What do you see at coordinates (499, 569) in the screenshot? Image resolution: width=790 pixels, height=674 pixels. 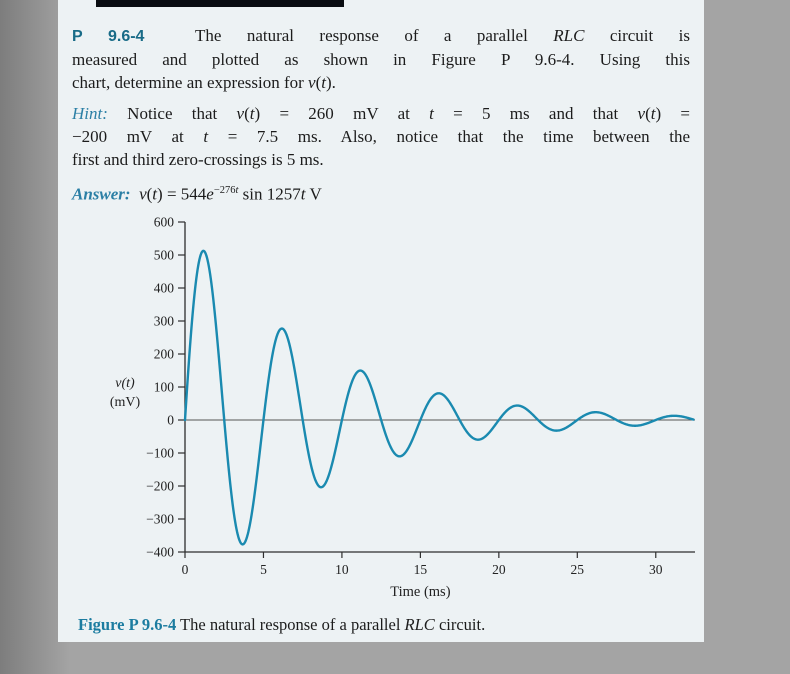 I see `x-tick-label: 20` at bounding box center [499, 569].